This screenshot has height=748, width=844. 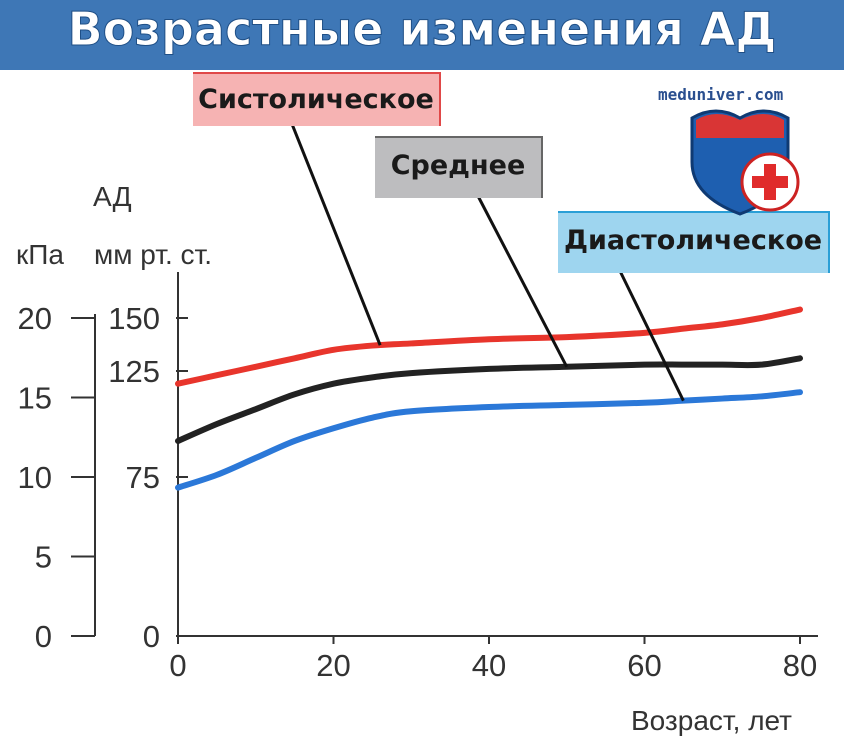 What do you see at coordinates (336, 234) in the screenshot?
I see `leader-systolic` at bounding box center [336, 234].